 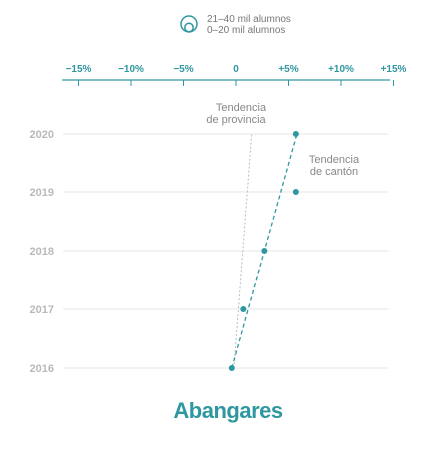 I want to click on province-trend-label: Tendencia de provincia, so click(x=236, y=114).